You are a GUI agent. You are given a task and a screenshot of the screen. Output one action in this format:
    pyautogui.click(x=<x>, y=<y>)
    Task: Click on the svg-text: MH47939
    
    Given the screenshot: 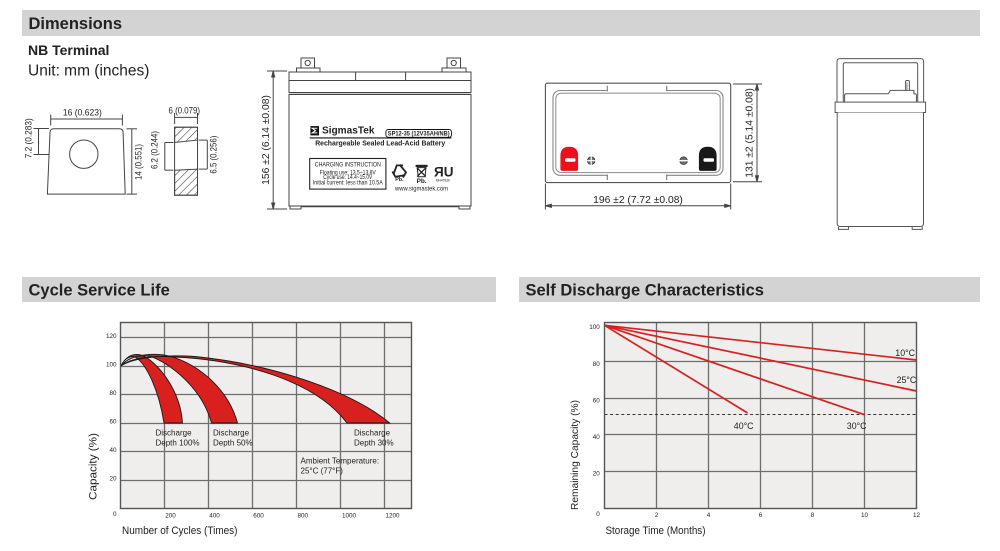 What is the action you would take?
    pyautogui.click(x=443, y=181)
    